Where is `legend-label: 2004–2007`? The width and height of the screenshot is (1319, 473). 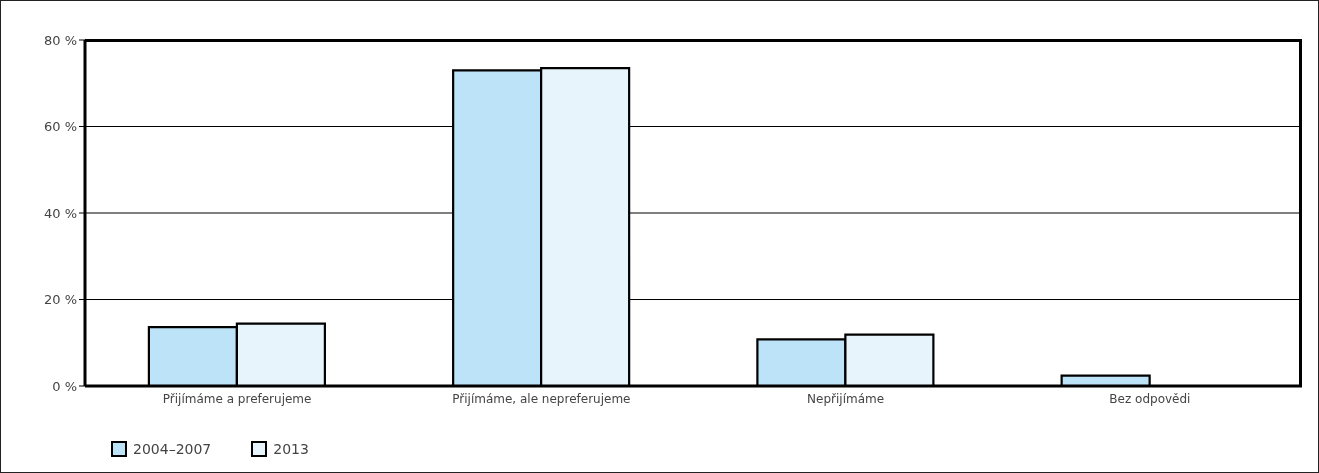
legend-label: 2004–2007 is located at coordinates (172, 449).